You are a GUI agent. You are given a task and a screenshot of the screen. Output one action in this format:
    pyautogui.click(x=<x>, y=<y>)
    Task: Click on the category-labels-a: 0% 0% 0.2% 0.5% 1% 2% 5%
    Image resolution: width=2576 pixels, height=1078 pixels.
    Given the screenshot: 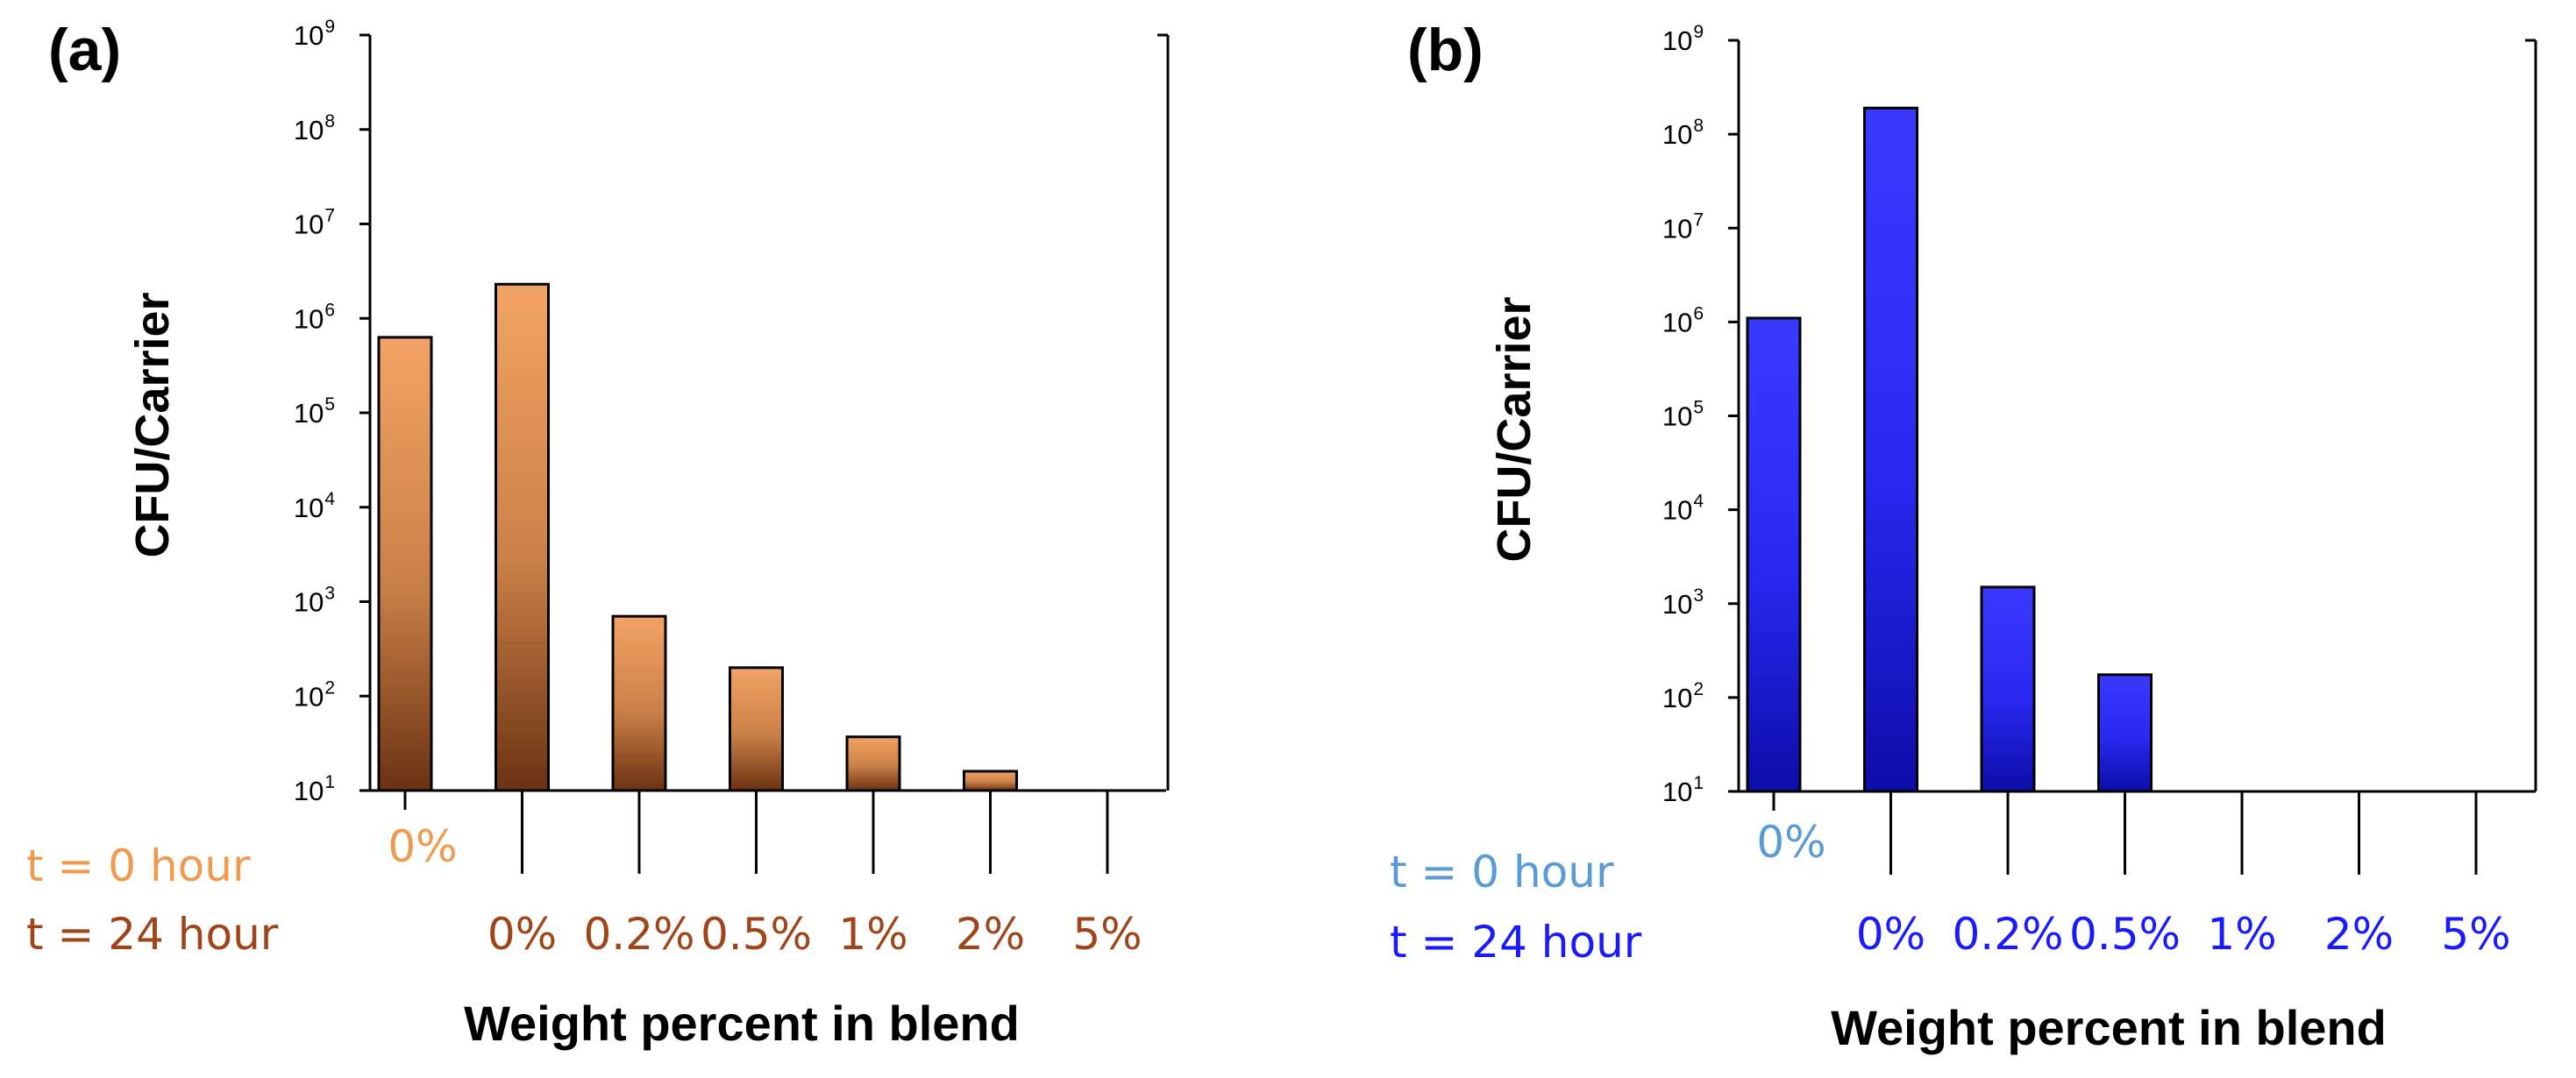 What is the action you would take?
    pyautogui.click(x=765, y=891)
    